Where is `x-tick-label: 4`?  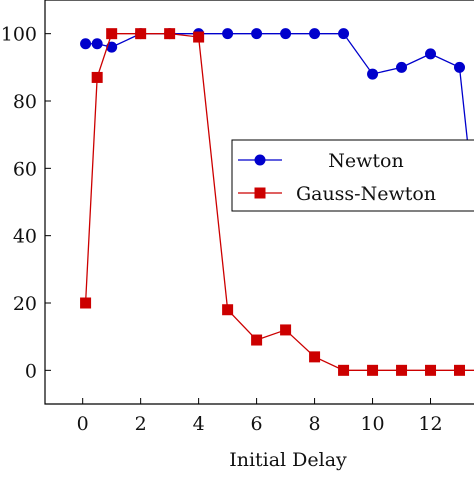 x-tick-label: 4 is located at coordinates (199, 424).